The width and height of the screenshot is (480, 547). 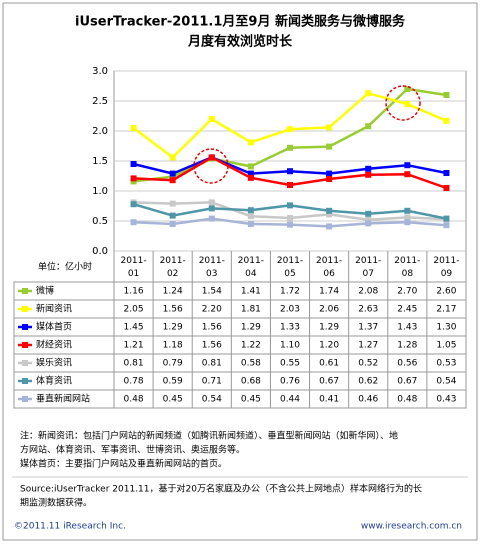 What do you see at coordinates (446, 400) in the screenshot?
I see `table-value: 0.43` at bounding box center [446, 400].